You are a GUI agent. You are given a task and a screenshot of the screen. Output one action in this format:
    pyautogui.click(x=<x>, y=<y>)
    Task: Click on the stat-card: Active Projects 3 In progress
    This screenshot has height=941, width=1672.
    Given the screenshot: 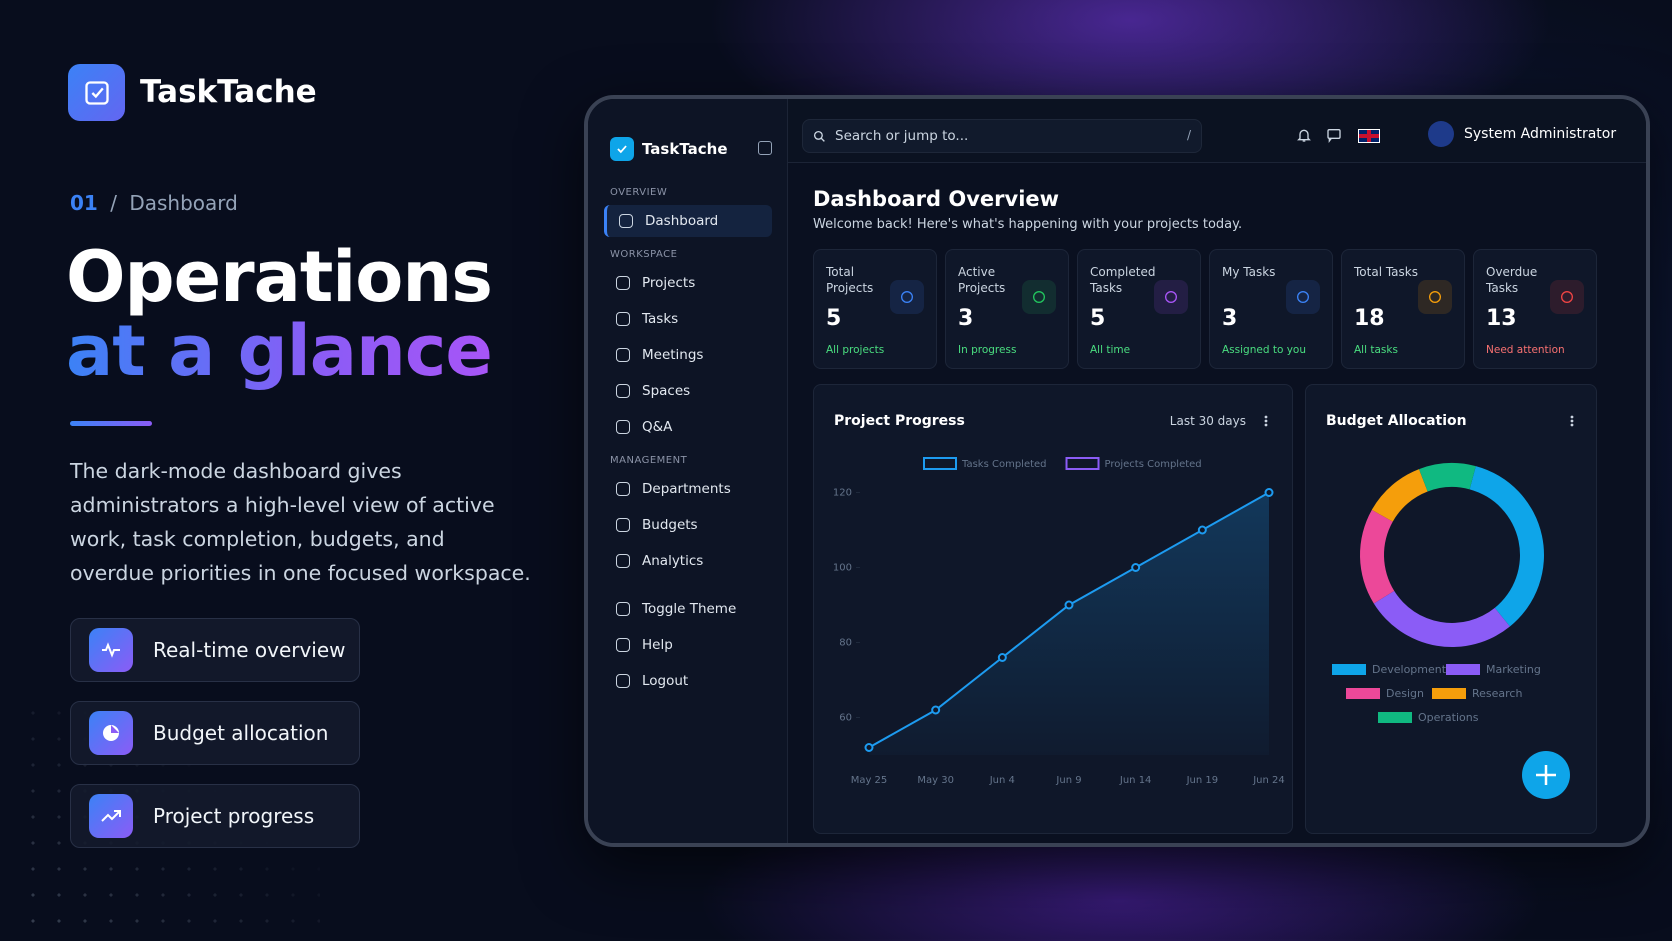 What is the action you would take?
    pyautogui.click(x=1007, y=309)
    